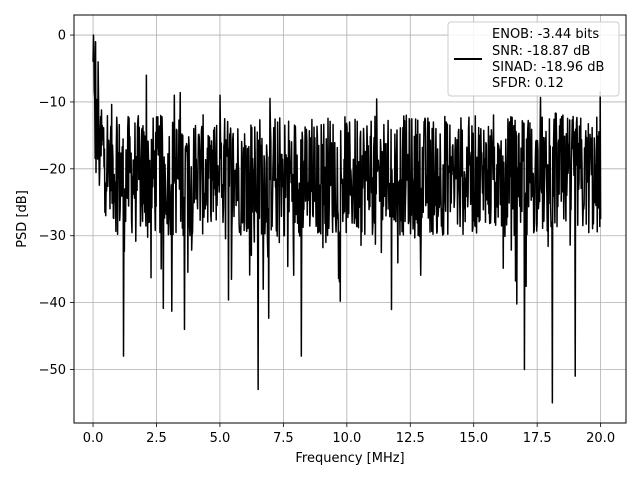 The image size is (640, 480). Describe the element at coordinates (545, 34) in the screenshot. I see `legend-entry-enob: ENOB: -3.44 bits` at that location.